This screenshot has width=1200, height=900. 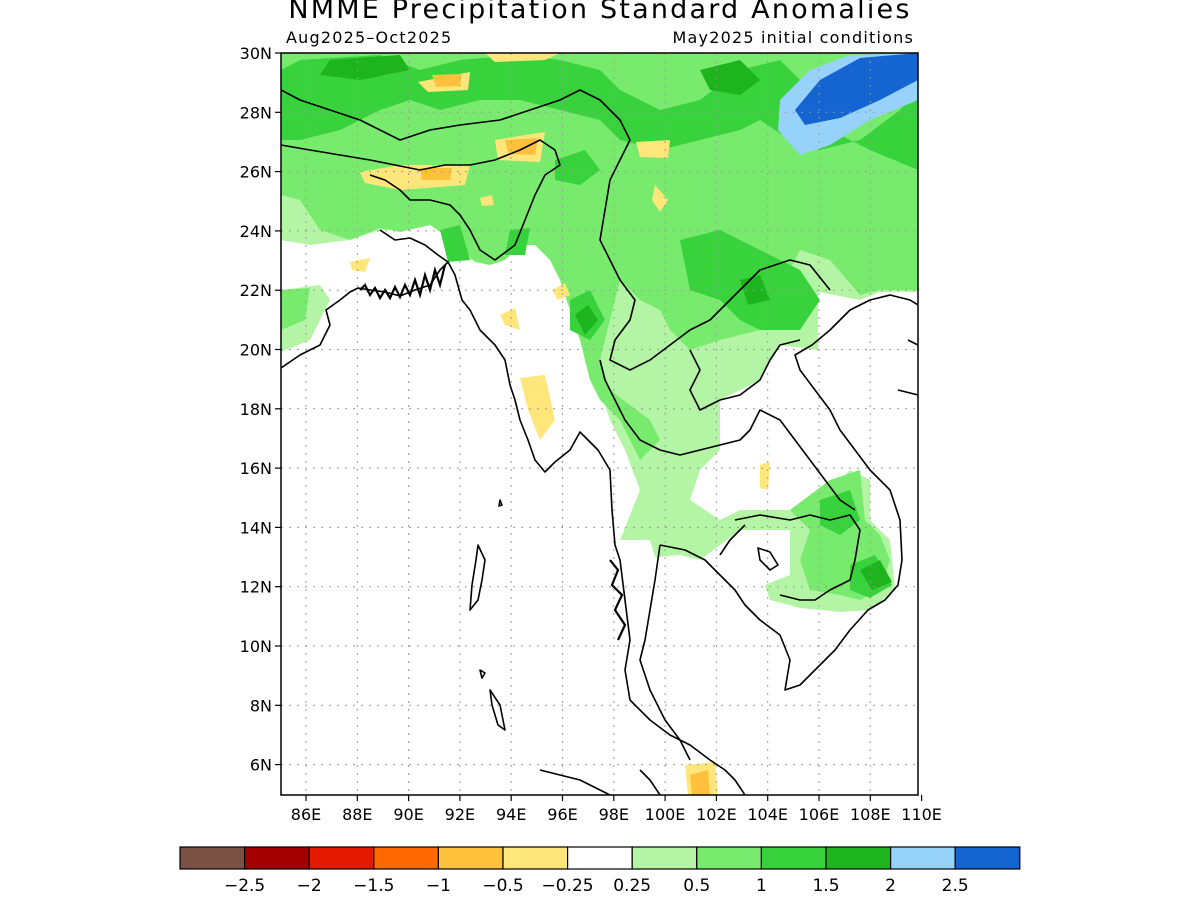 What do you see at coordinates (761, 886) in the screenshot?
I see `colorbar-label: 1` at bounding box center [761, 886].